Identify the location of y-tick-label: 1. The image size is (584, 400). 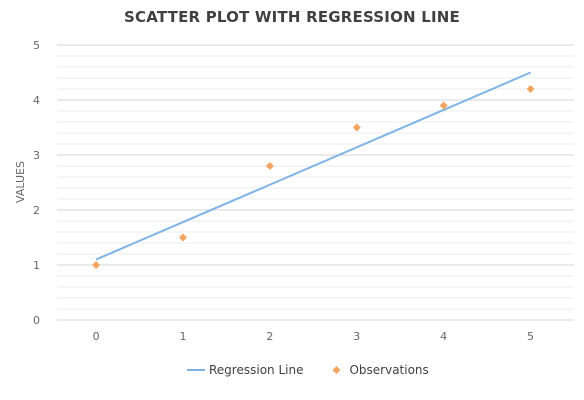
(36, 265).